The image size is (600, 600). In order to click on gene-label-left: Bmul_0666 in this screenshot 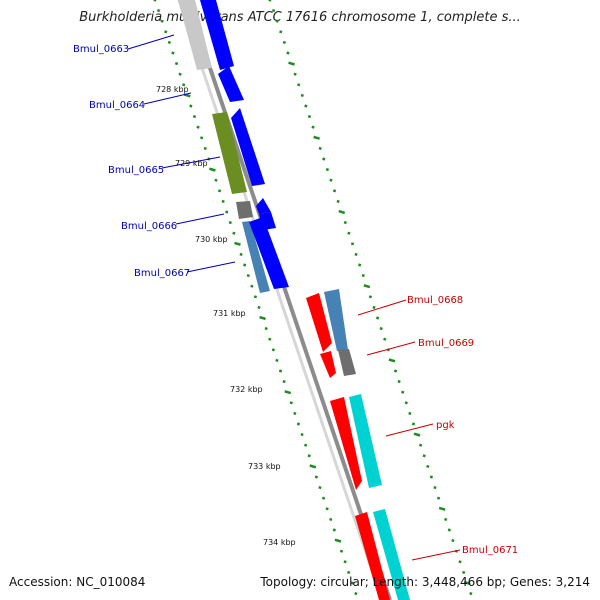, I will do `click(149, 226)`.